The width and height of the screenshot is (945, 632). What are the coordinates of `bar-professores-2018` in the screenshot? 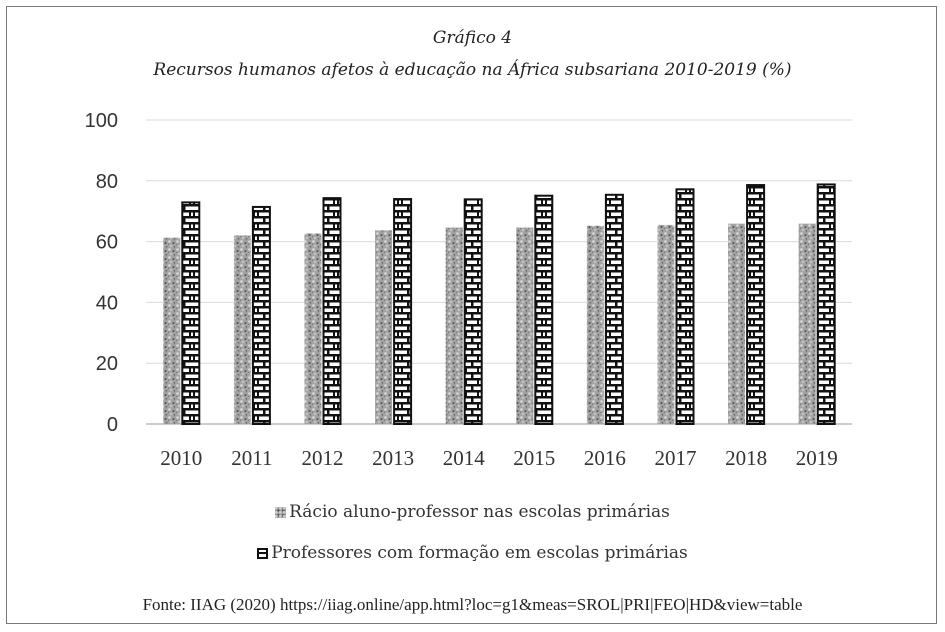 It's located at (756, 304).